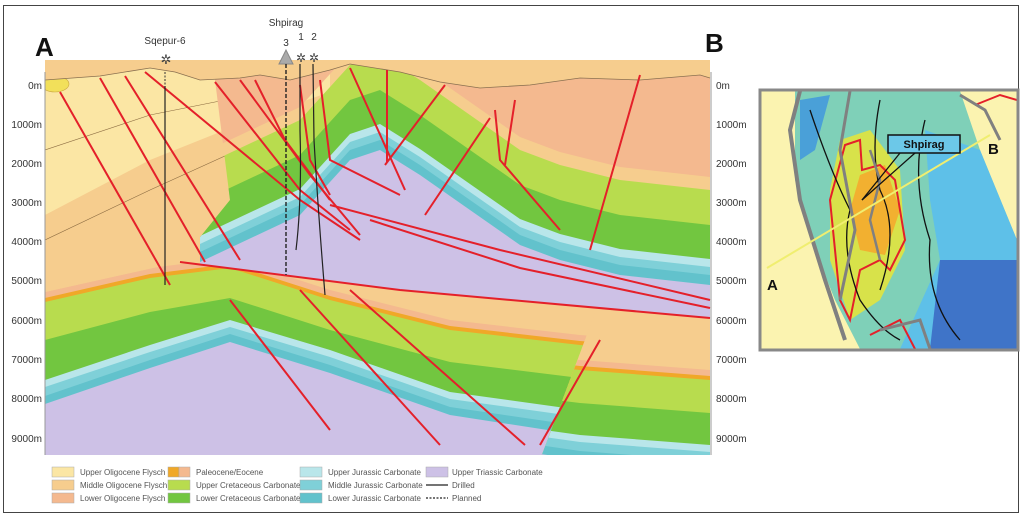  Describe the element at coordinates (301, 37) in the screenshot. I see `well-label-1: 1` at that location.